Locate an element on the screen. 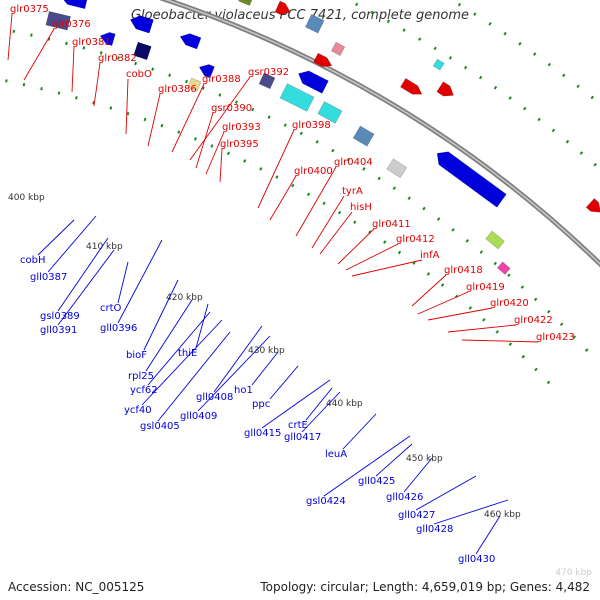 The height and width of the screenshot is (600, 600). gene-label-cobH: cobH is located at coordinates (32, 260).